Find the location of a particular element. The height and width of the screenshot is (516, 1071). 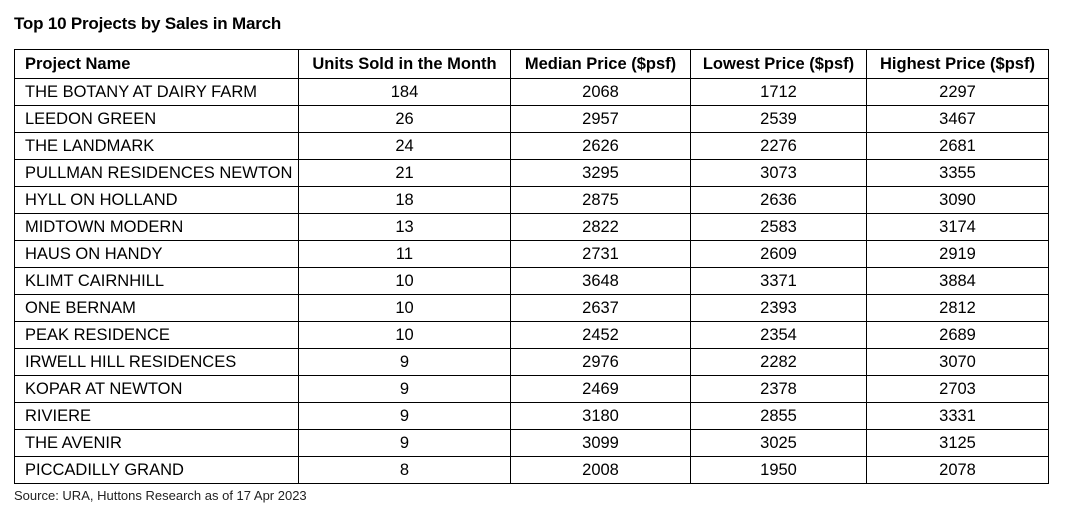

median-price-cell: 3648 is located at coordinates (600, 281).